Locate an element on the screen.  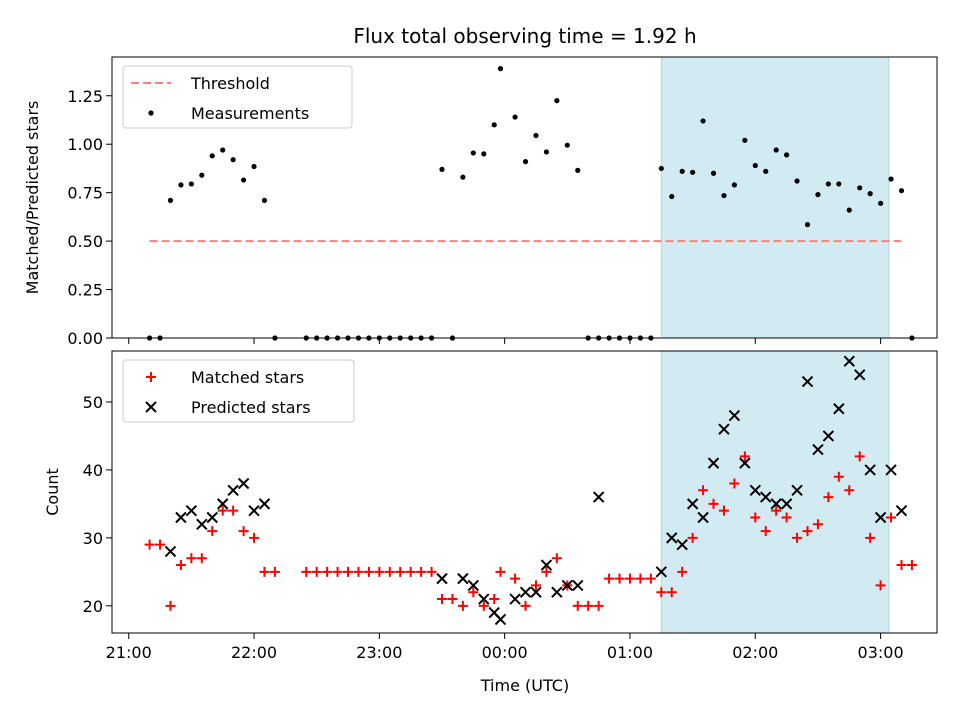
chart-title: Flux total observing time = 1.92 h is located at coordinates (524, 36).